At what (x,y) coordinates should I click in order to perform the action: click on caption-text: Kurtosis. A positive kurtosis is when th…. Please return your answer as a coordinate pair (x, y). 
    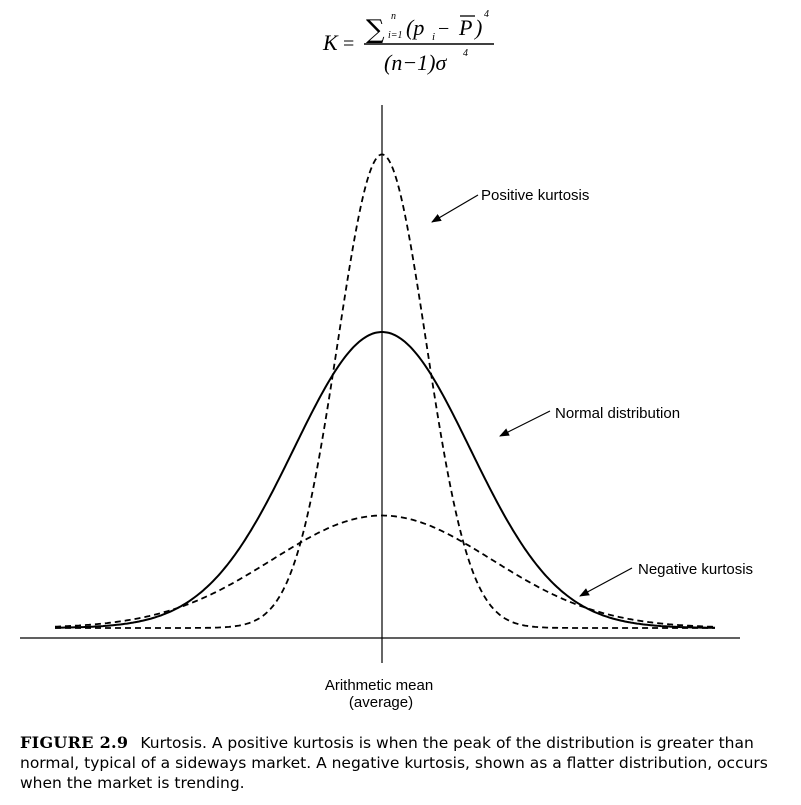
    Looking at the image, I should click on (394, 763).